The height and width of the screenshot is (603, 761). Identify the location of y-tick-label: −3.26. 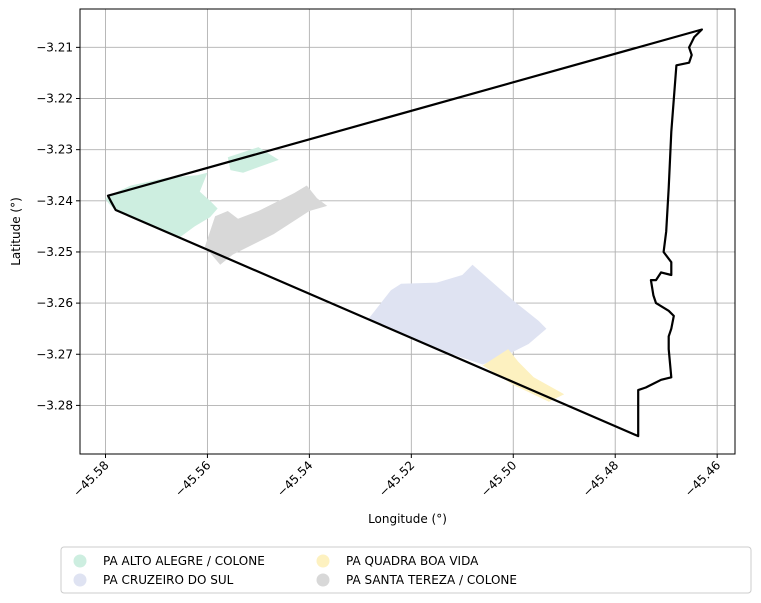
(54, 303).